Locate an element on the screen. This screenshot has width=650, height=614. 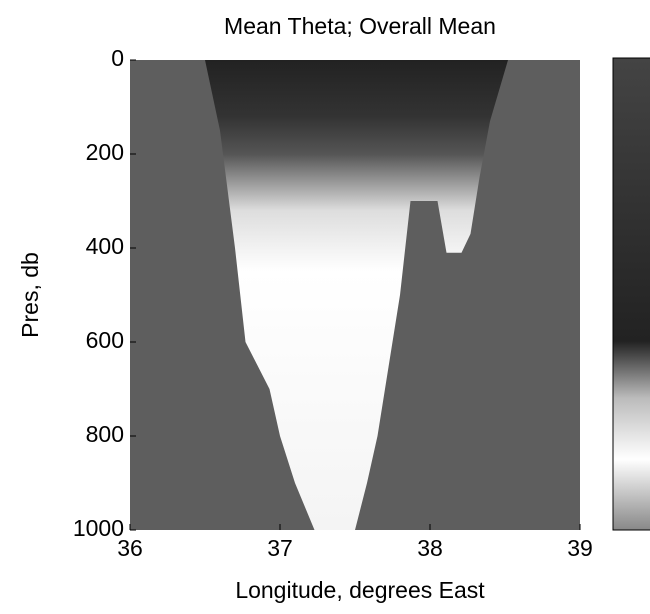
y-tick-label: 0 is located at coordinates (117, 58).